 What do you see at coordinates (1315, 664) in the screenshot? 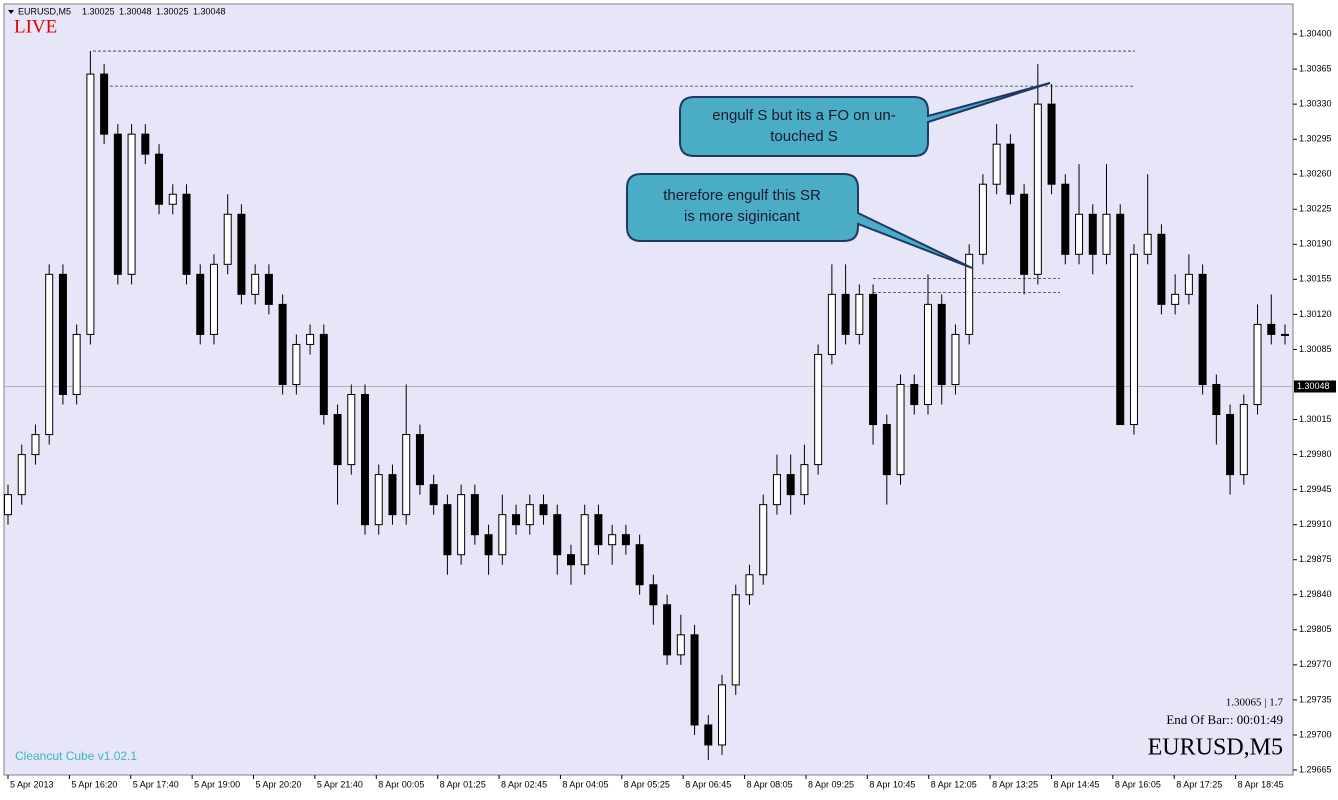
I see `y-tick-label: 1.29770` at bounding box center [1315, 664].